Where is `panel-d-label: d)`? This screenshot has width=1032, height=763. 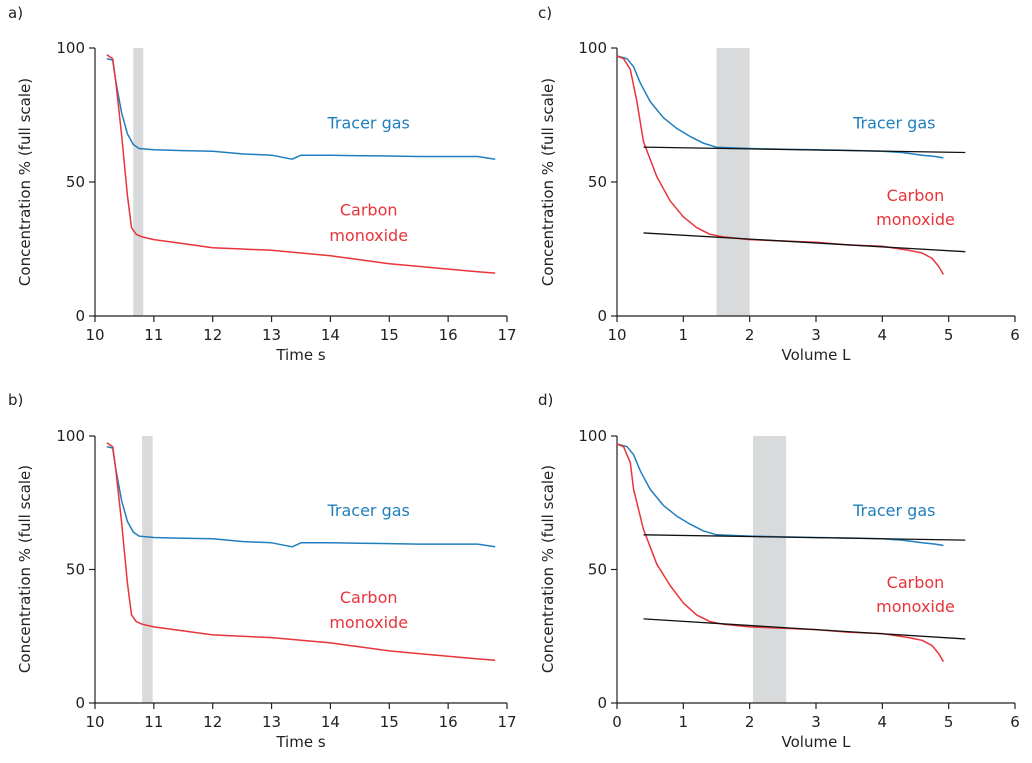
panel-d-label: d) is located at coordinates (546, 400).